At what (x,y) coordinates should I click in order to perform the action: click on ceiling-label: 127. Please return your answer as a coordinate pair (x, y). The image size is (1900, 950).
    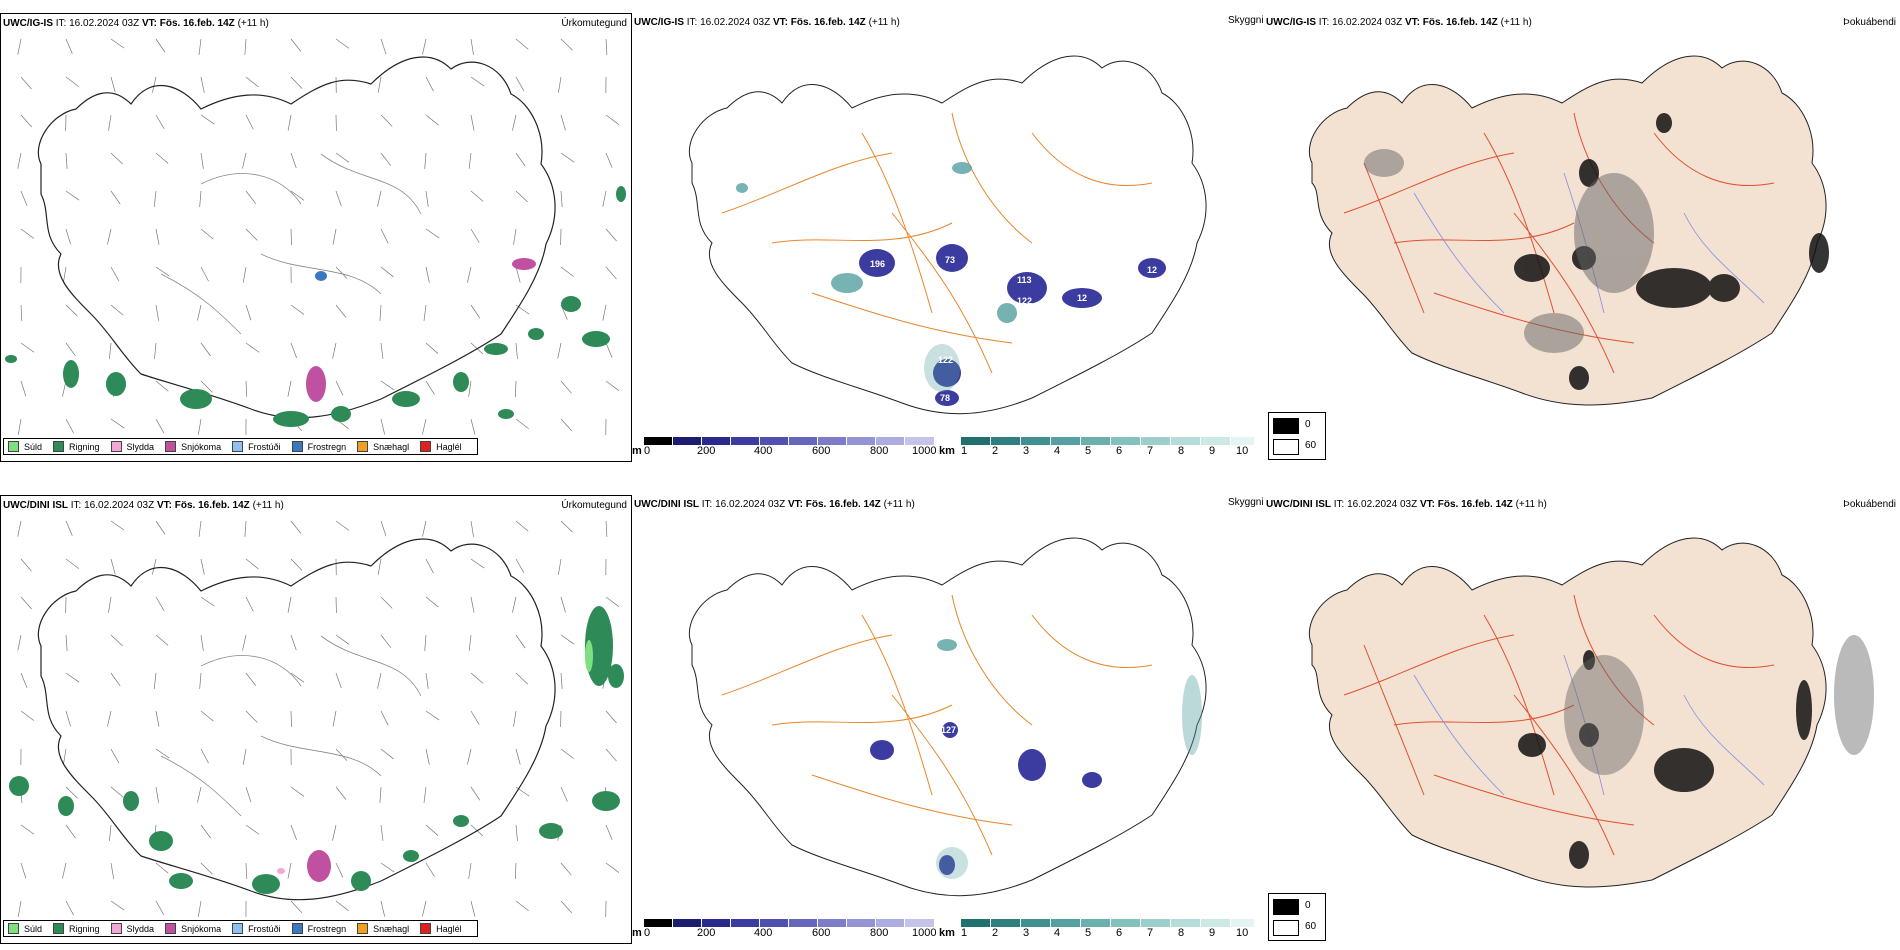
    Looking at the image, I should click on (948, 730).